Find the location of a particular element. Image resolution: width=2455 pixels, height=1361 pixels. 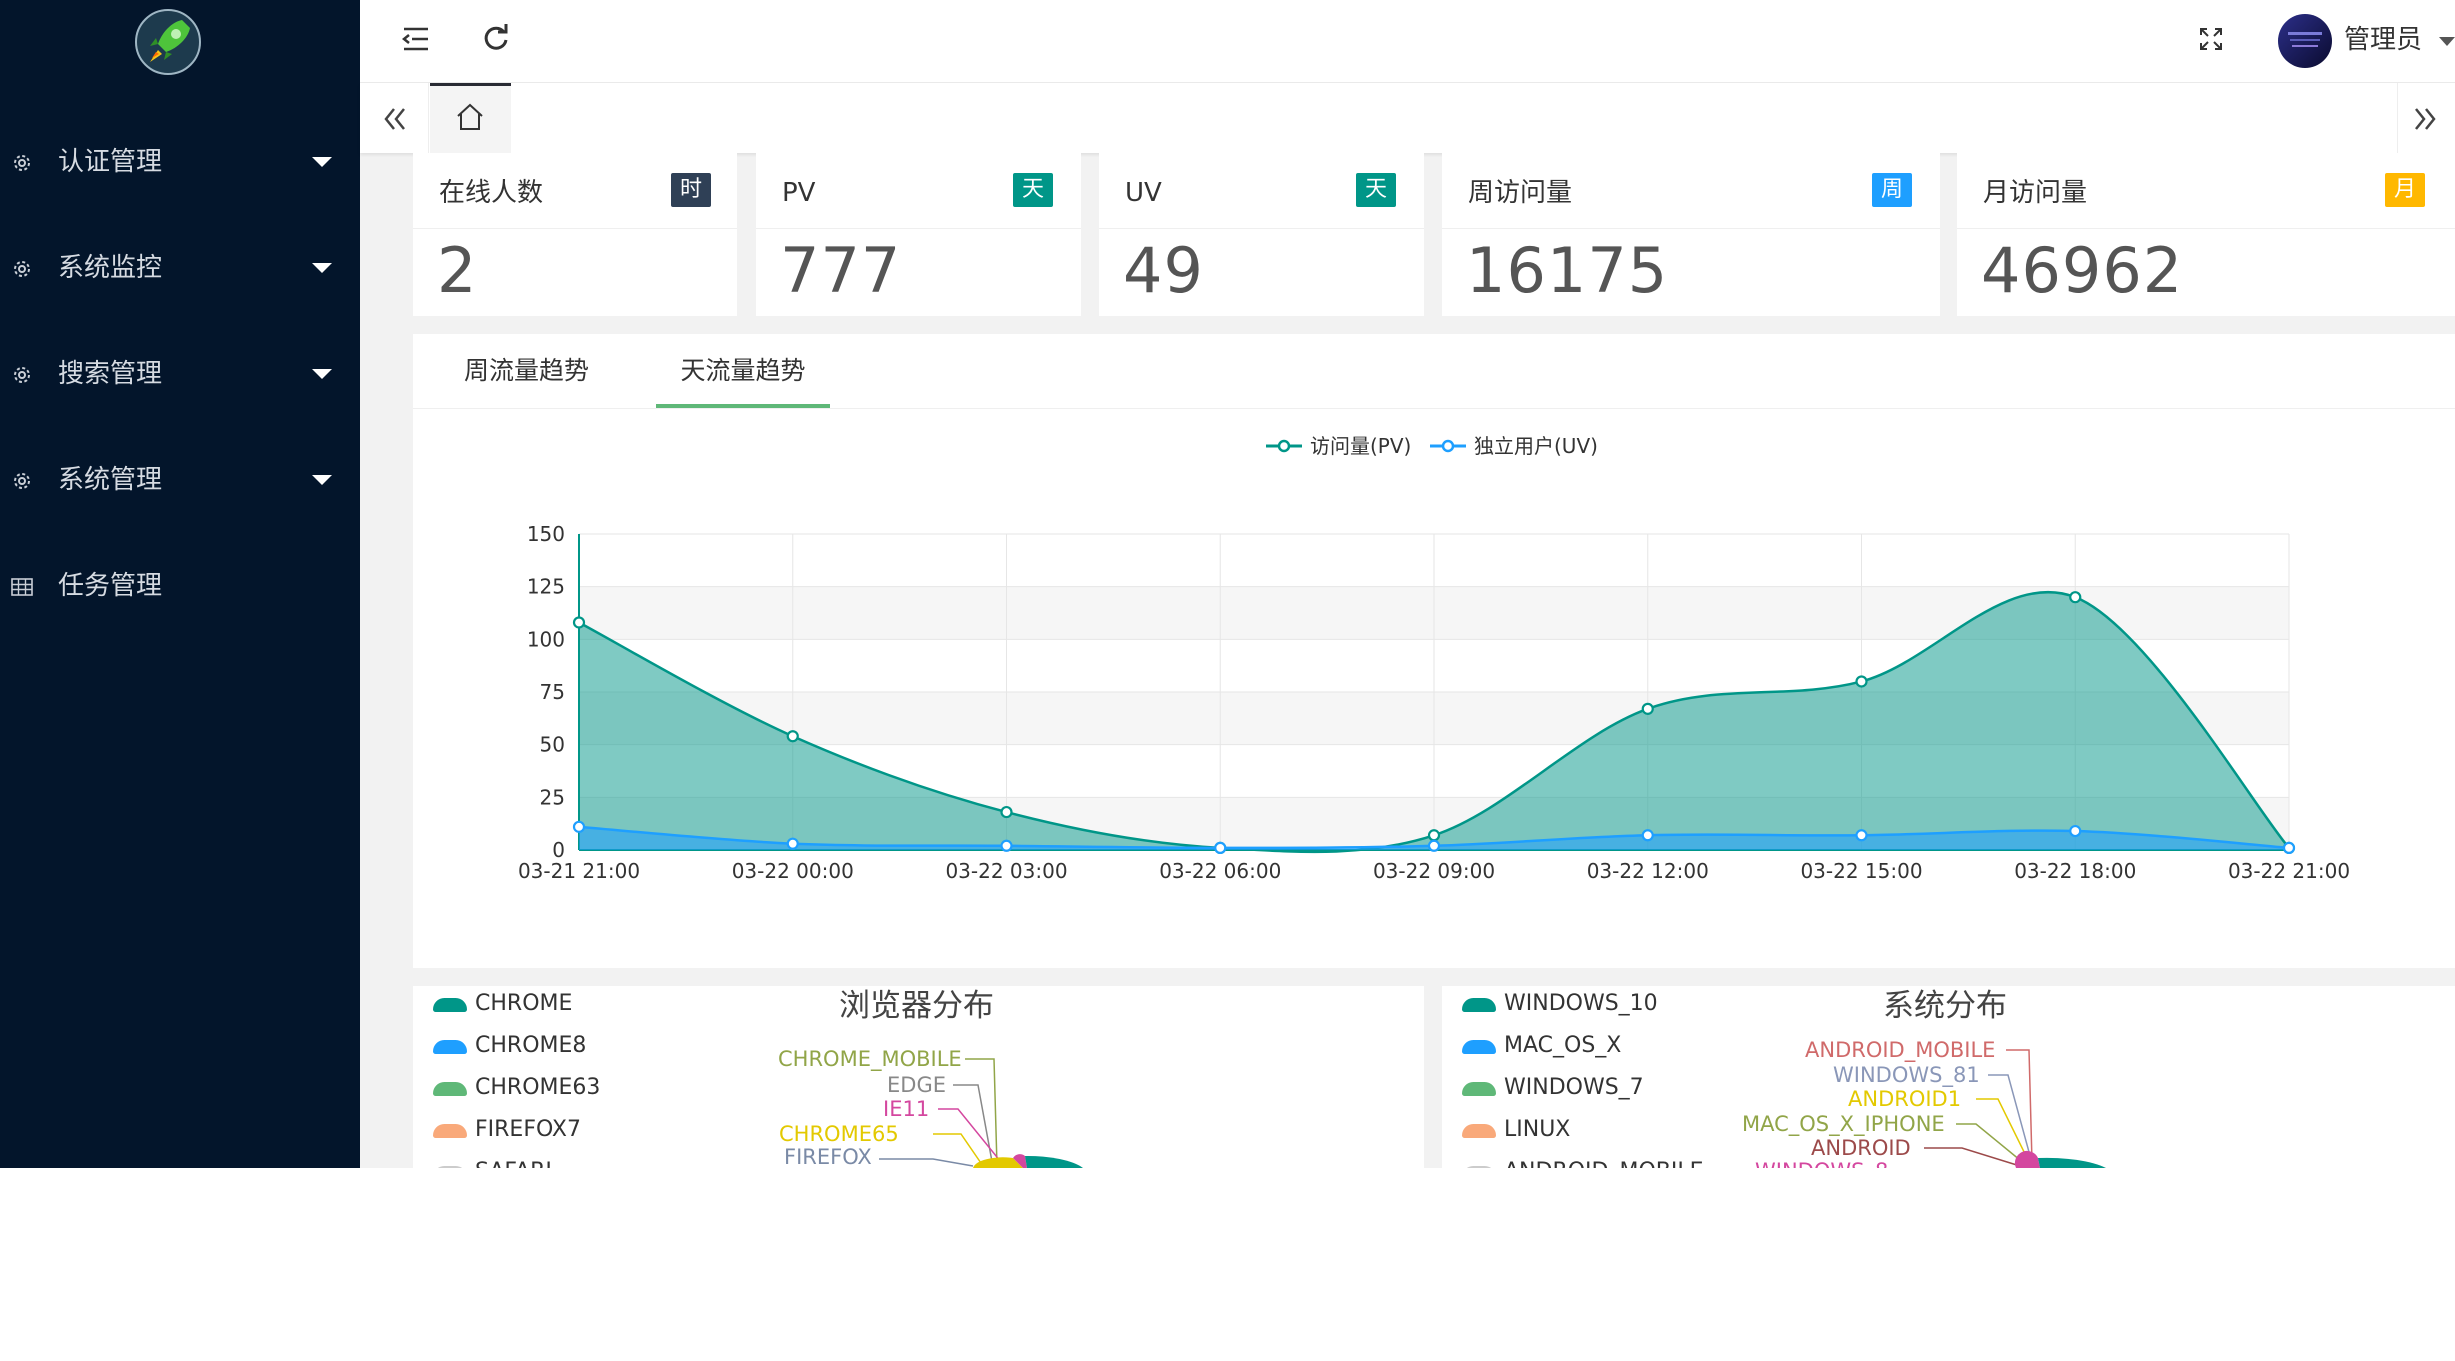

series-area-pv is located at coordinates (1434, 722).